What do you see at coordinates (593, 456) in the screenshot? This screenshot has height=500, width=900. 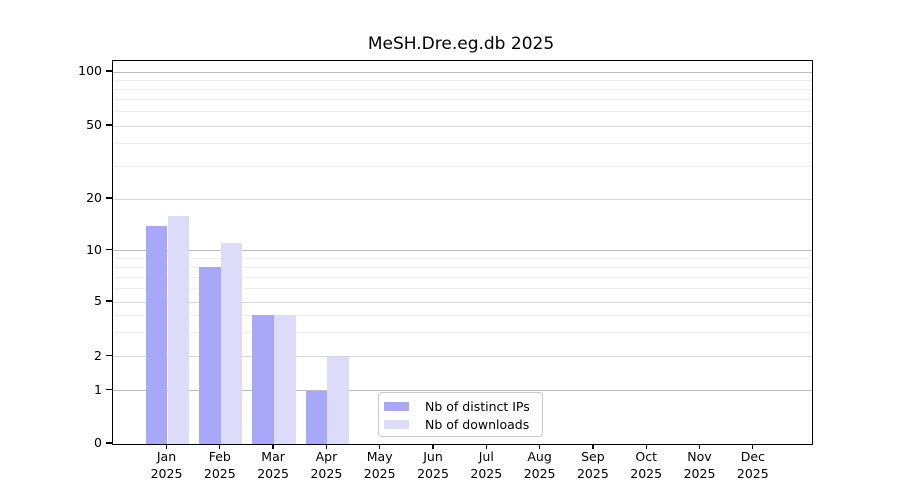 I see `x-tick-month: Sep` at bounding box center [593, 456].